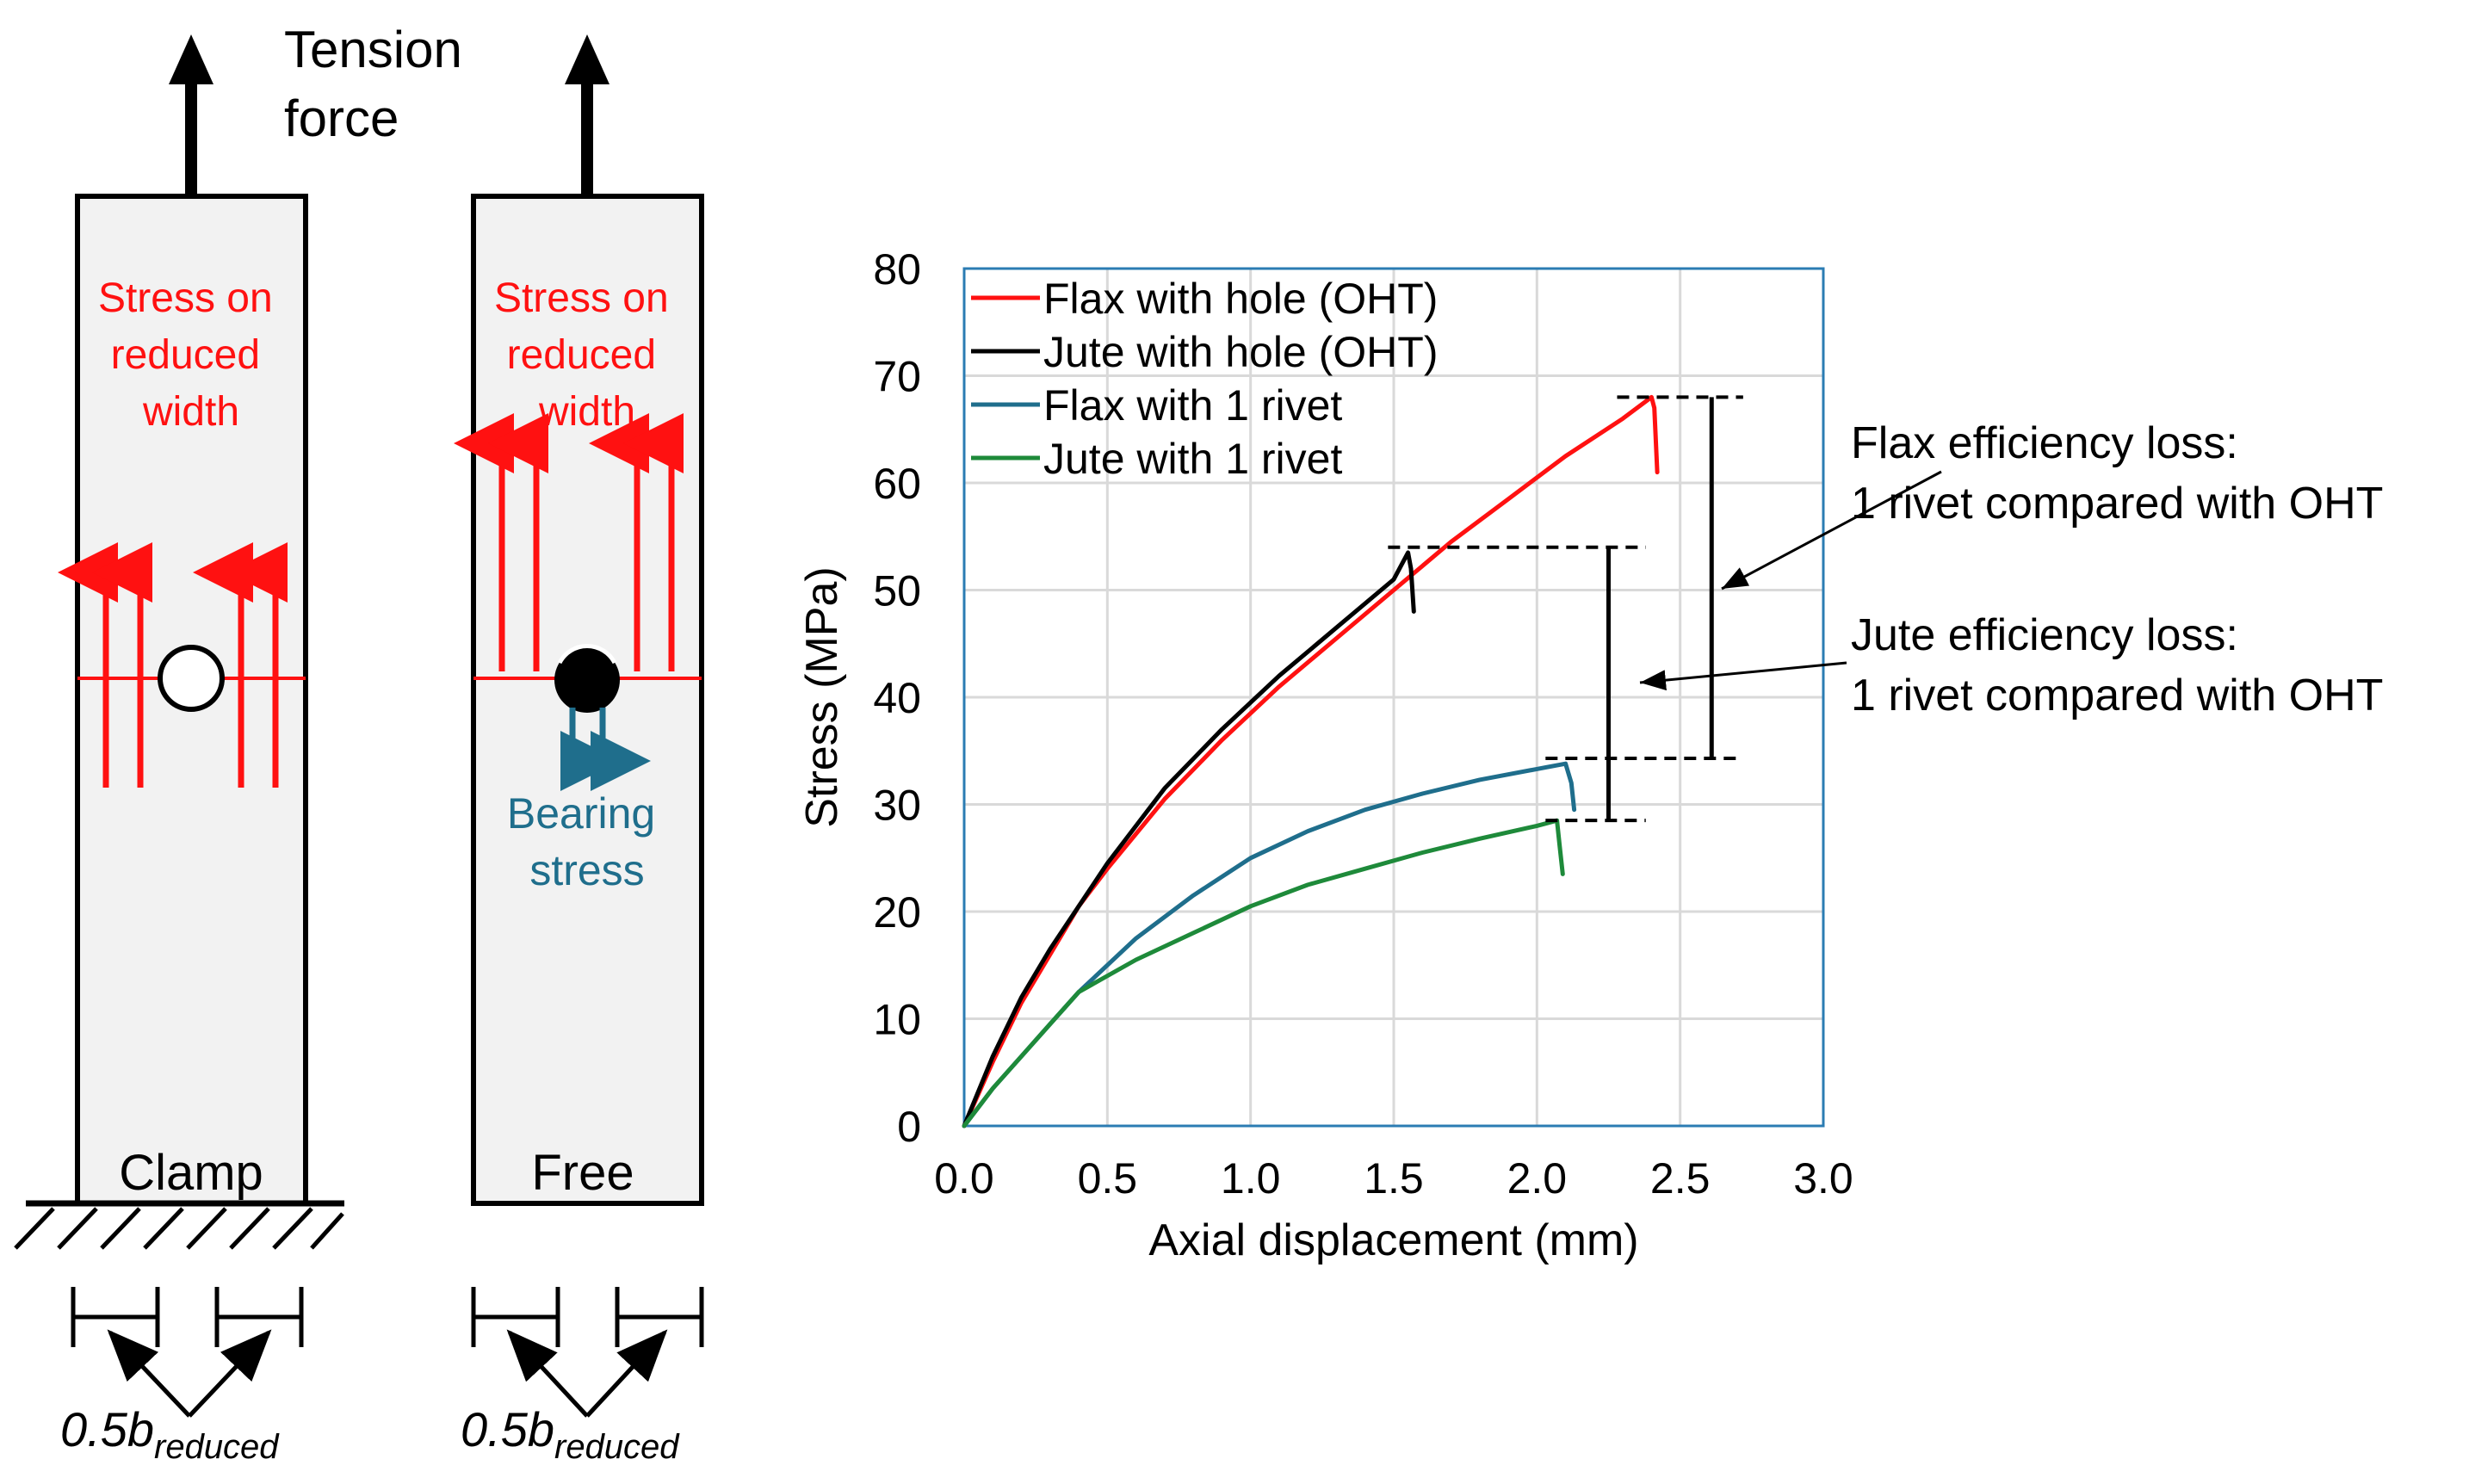 The height and width of the screenshot is (1484, 2475). What do you see at coordinates (1393, 1240) in the screenshot?
I see `x-axis-label: Axial displacement (mm)` at bounding box center [1393, 1240].